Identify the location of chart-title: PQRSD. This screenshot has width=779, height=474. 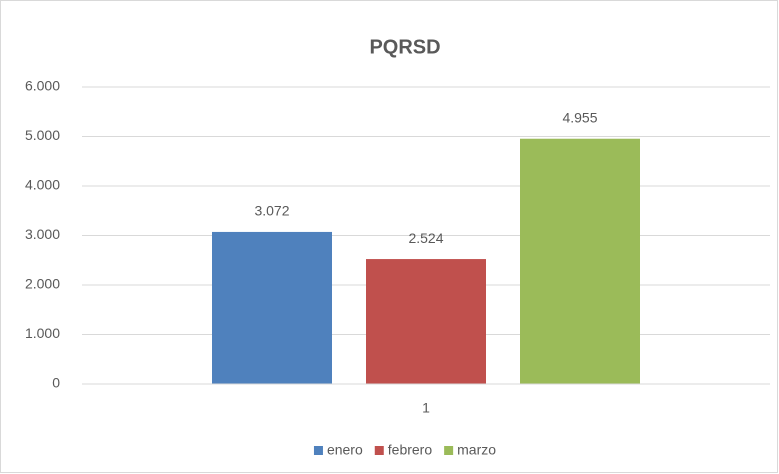
(404, 47).